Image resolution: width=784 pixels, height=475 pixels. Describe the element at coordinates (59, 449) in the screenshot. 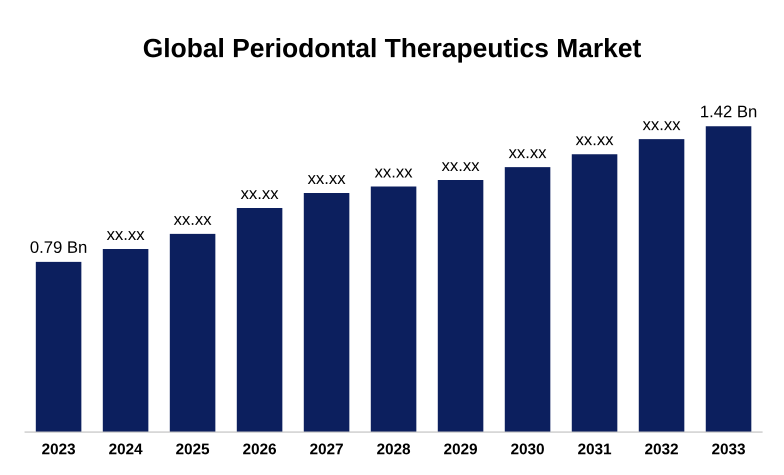

I see `x-tick-label: 2023` at that location.